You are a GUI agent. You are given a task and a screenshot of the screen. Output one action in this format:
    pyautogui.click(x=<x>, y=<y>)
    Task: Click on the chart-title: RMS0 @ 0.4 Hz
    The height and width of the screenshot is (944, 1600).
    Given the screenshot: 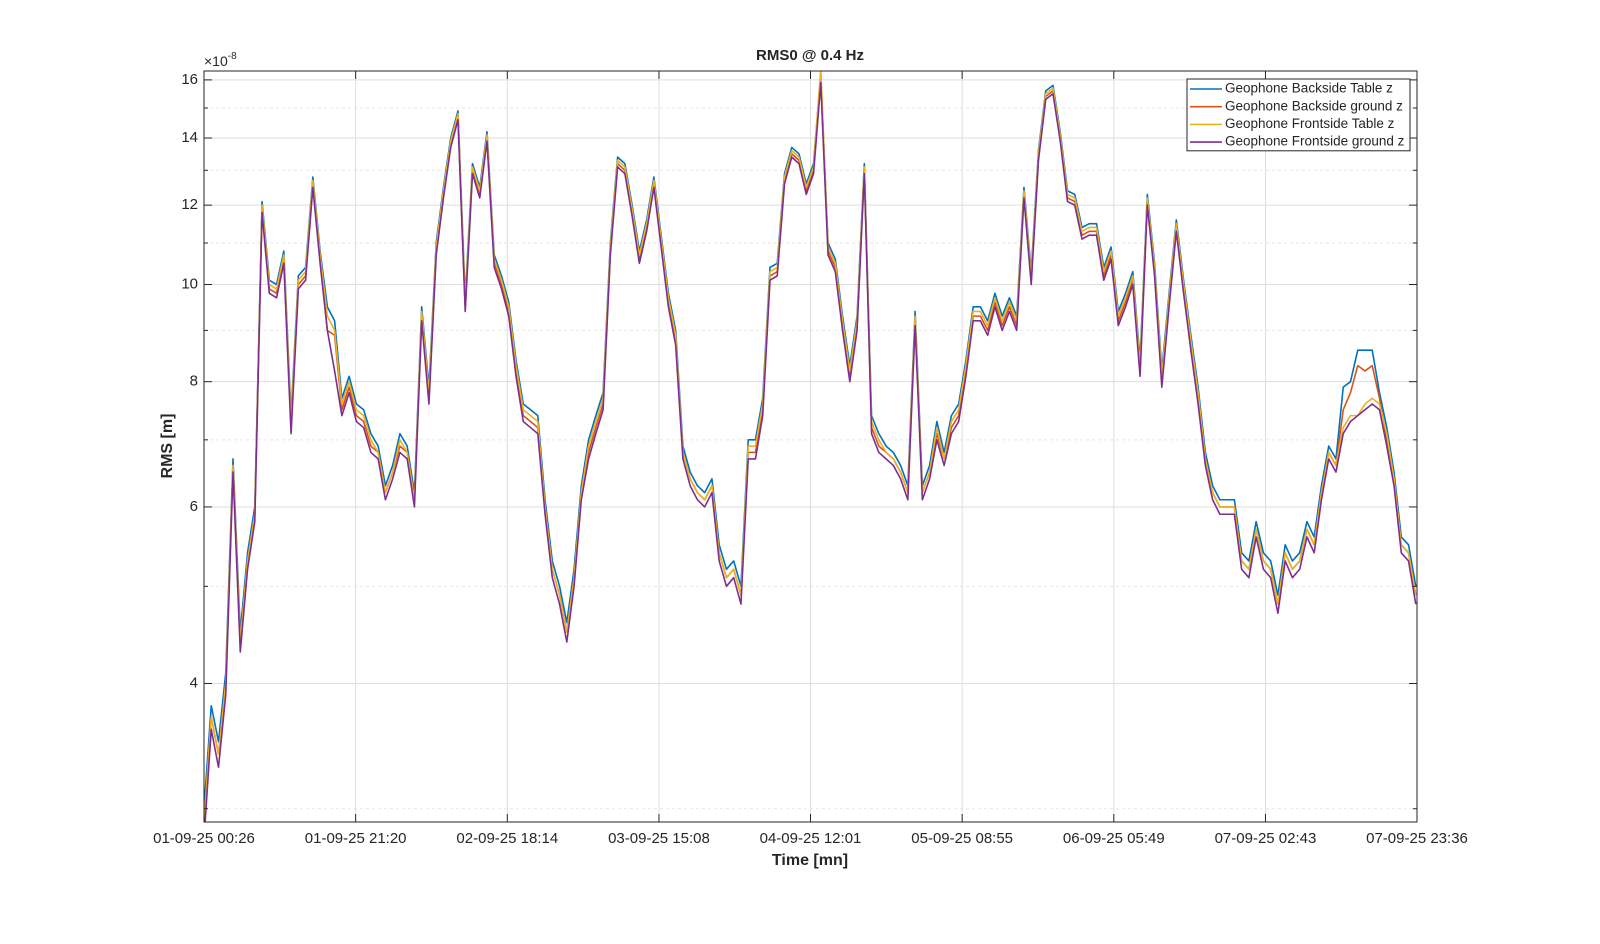 What is the action you would take?
    pyautogui.click(x=810, y=55)
    